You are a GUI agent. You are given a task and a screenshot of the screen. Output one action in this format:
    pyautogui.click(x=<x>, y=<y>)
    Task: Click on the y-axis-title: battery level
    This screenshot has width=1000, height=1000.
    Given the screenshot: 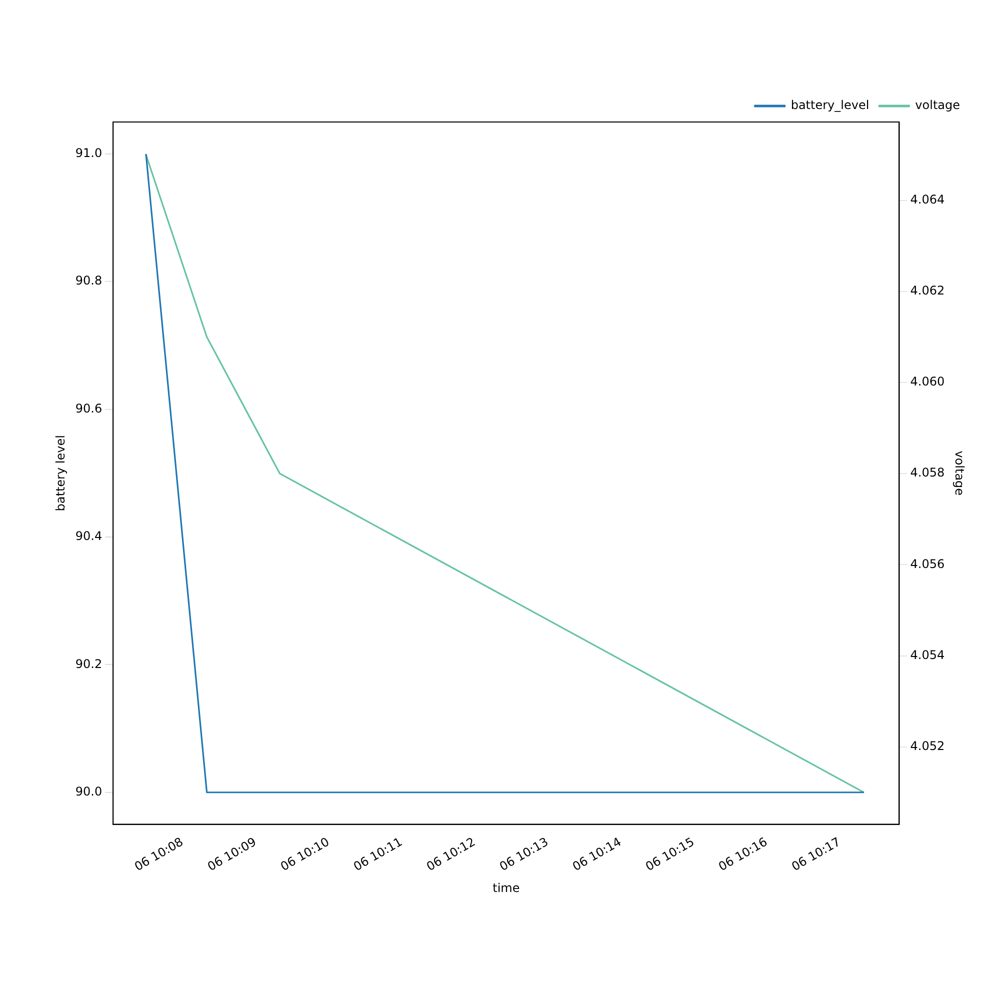 What is the action you would take?
    pyautogui.click(x=60, y=473)
    